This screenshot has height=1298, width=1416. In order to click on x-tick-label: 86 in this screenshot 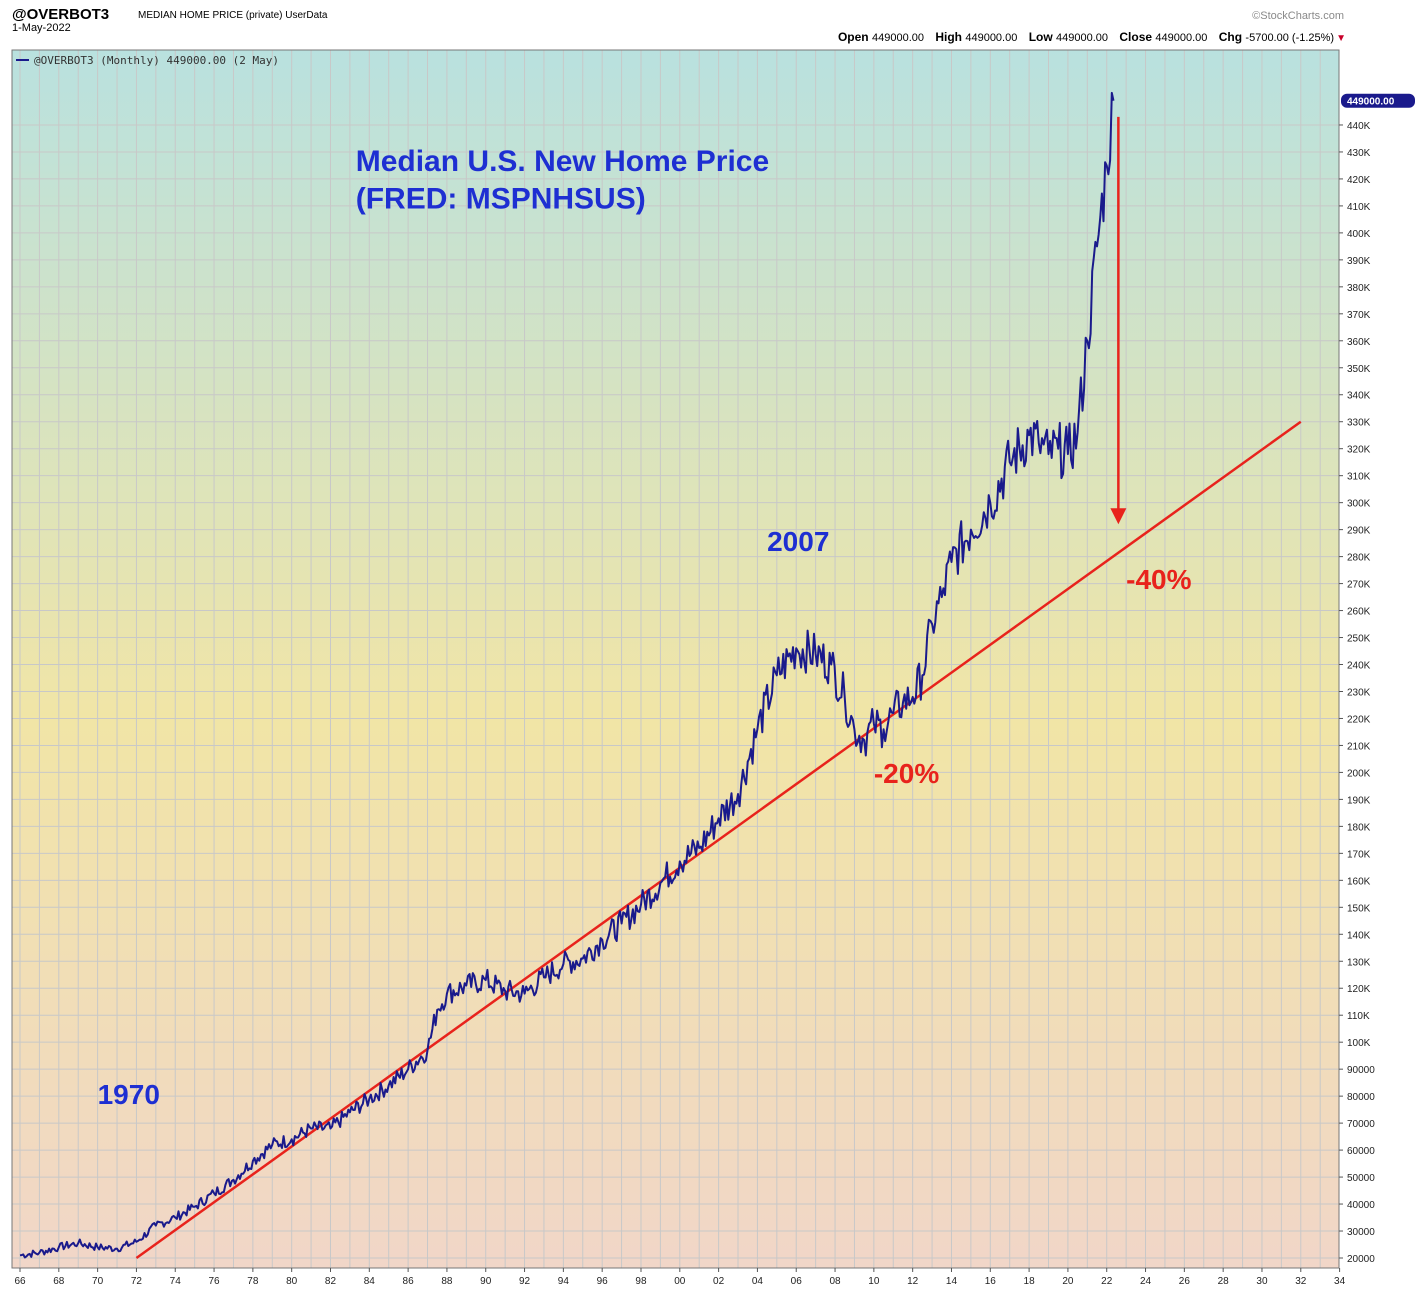, I will do `click(409, 1281)`.